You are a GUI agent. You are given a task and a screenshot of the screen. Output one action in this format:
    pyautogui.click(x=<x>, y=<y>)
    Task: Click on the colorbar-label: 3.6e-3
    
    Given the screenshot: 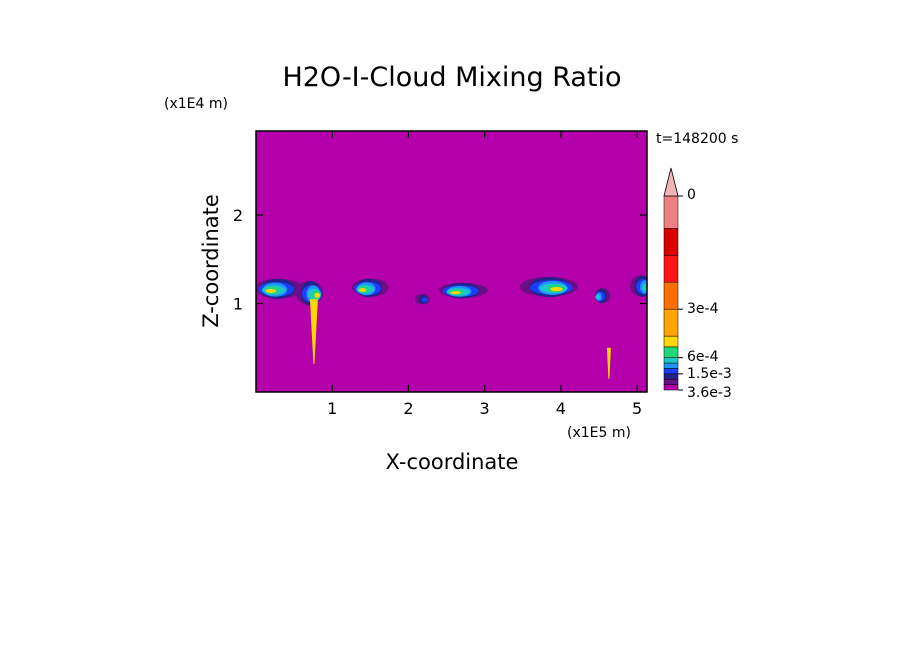 What is the action you would take?
    pyautogui.click(x=709, y=393)
    